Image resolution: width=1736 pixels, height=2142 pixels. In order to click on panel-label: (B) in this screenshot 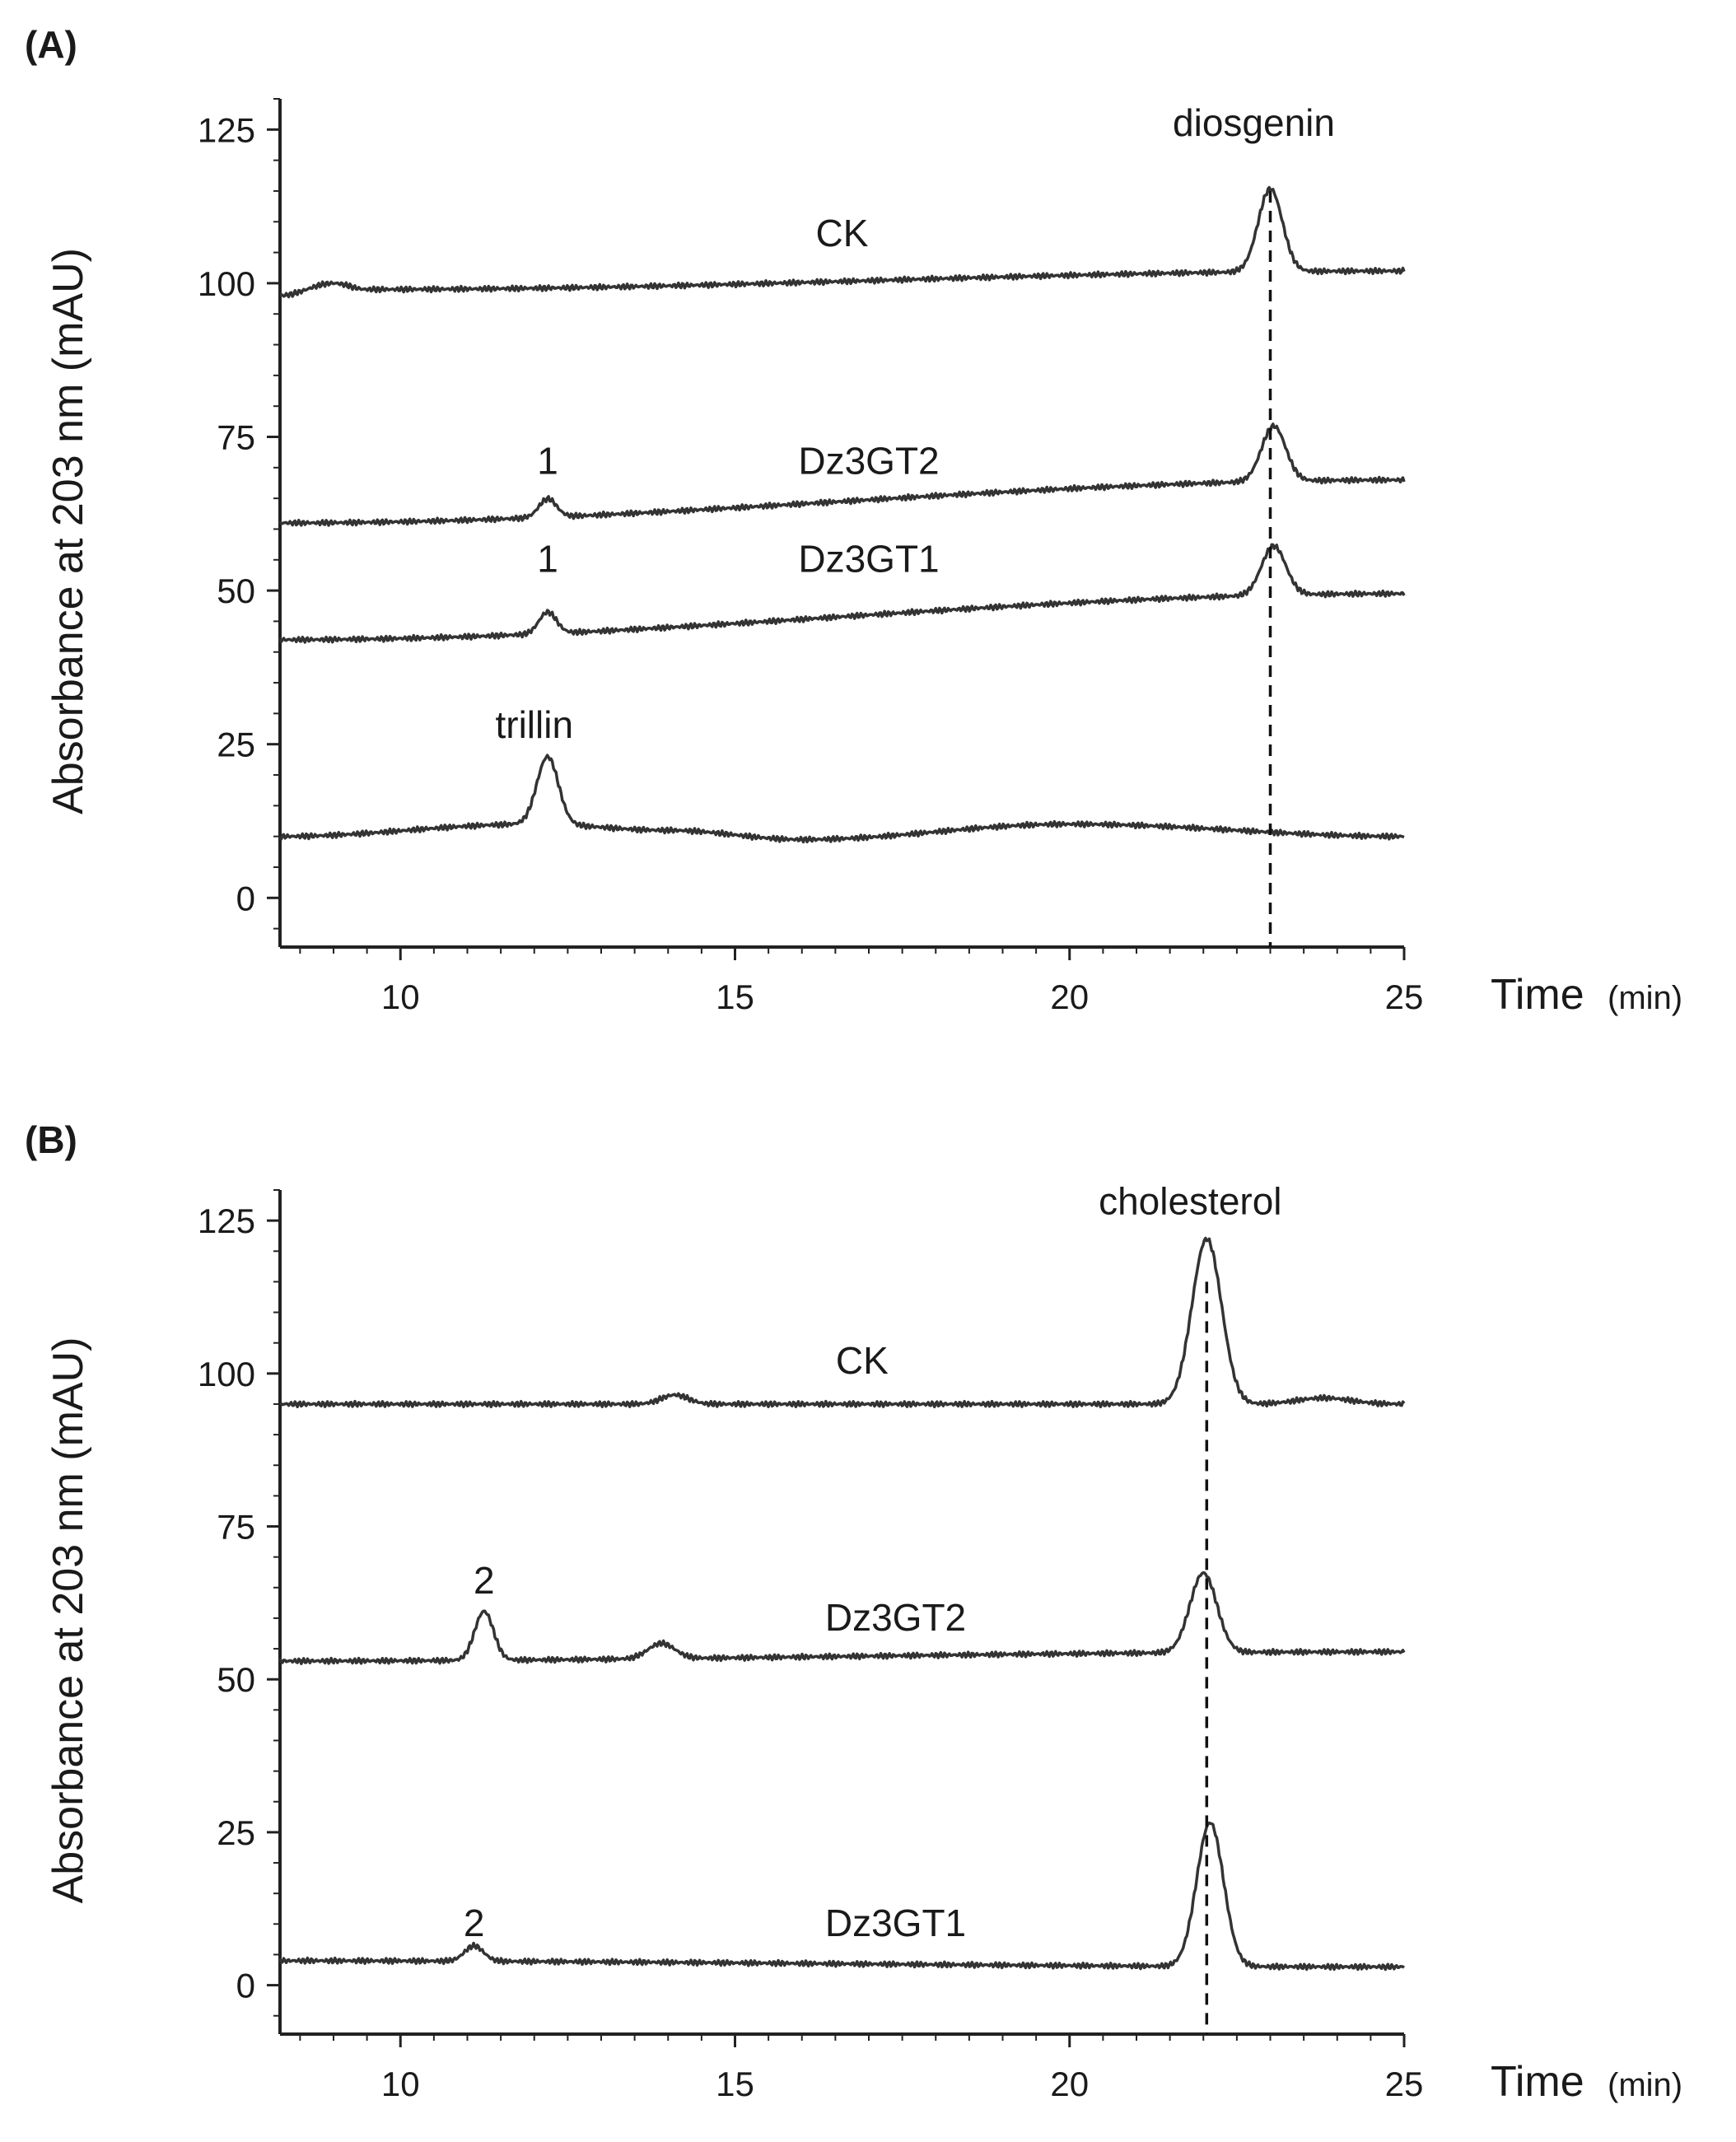, I will do `click(51, 1139)`.